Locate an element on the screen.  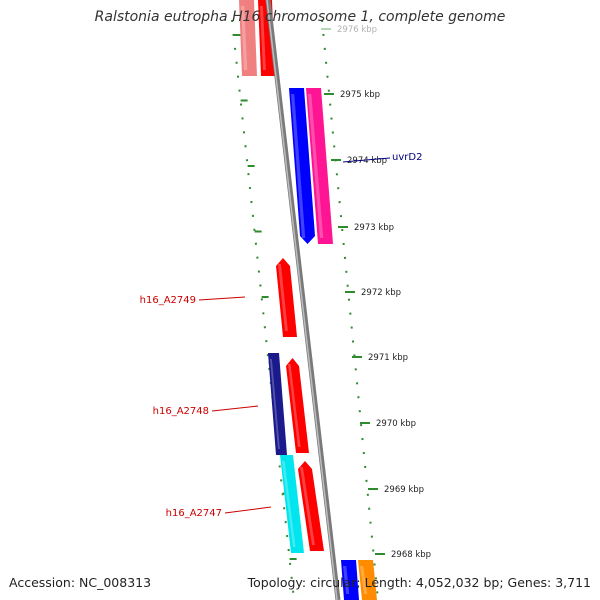
svg-text: 2972 kbp is located at coordinates (381, 293).